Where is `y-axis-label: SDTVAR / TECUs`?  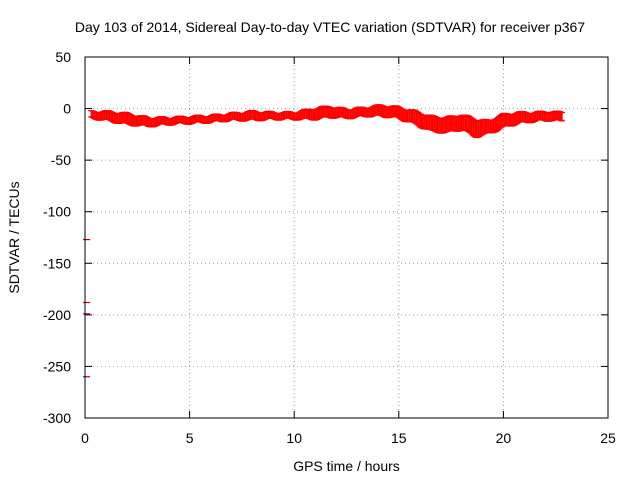
y-axis-label: SDTVAR / TECUs is located at coordinates (14, 237).